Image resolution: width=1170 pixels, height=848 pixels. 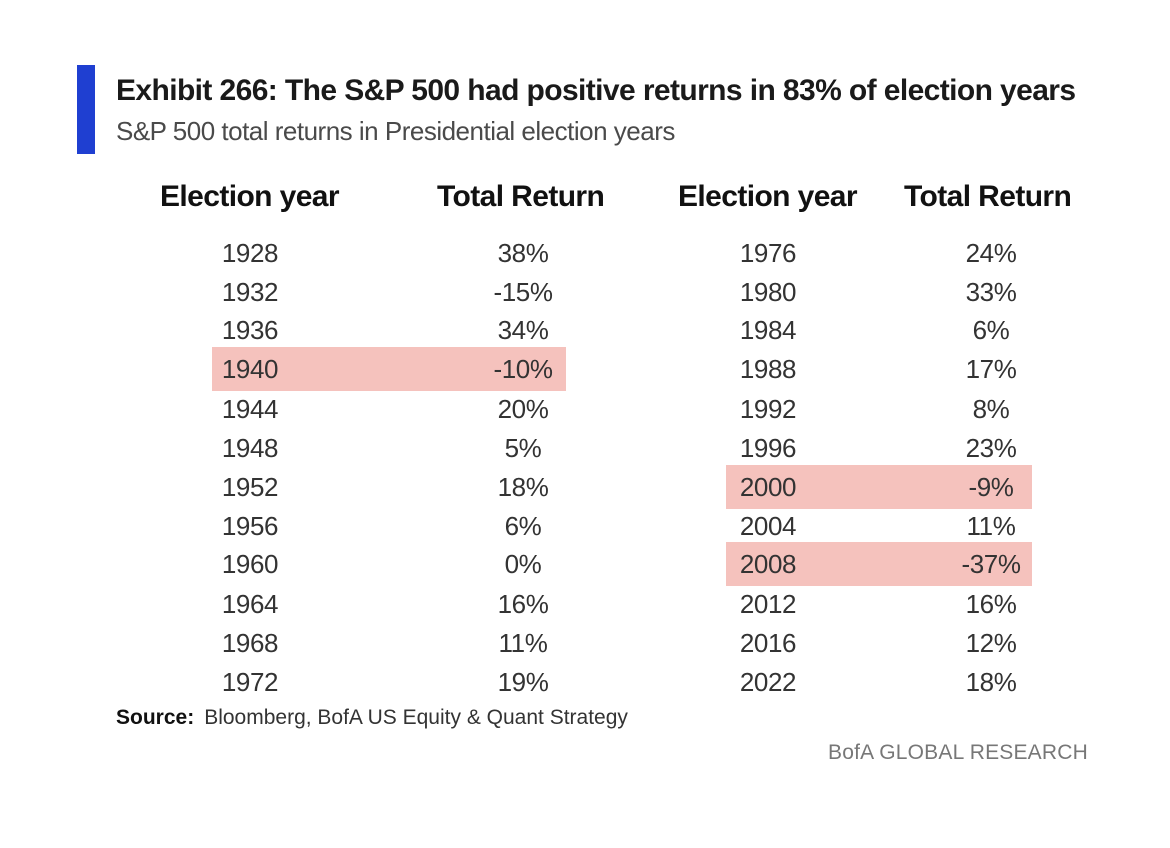 What do you see at coordinates (523, 330) in the screenshot?
I see `return-cell-1936: 34%` at bounding box center [523, 330].